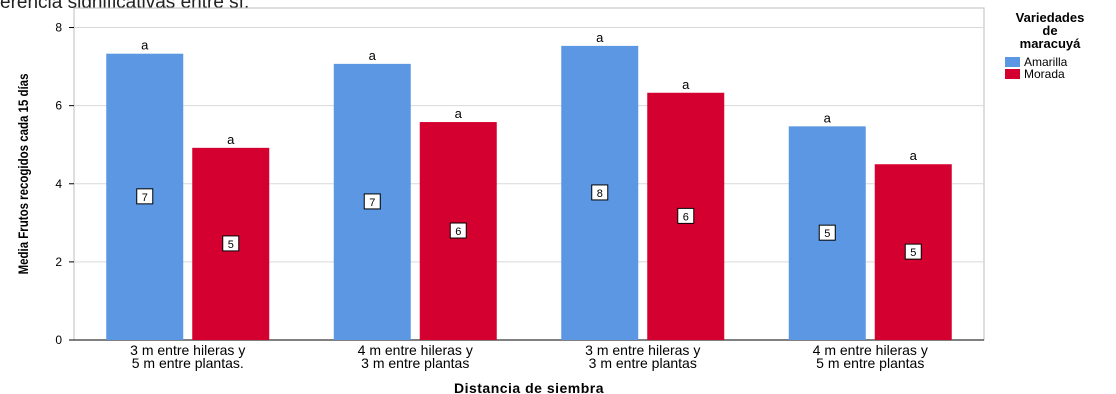 This screenshot has width=1116, height=394. Describe the element at coordinates (23, 174) in the screenshot. I see `y-axis-title: Media Frutos recogidos cada 15 días` at that location.